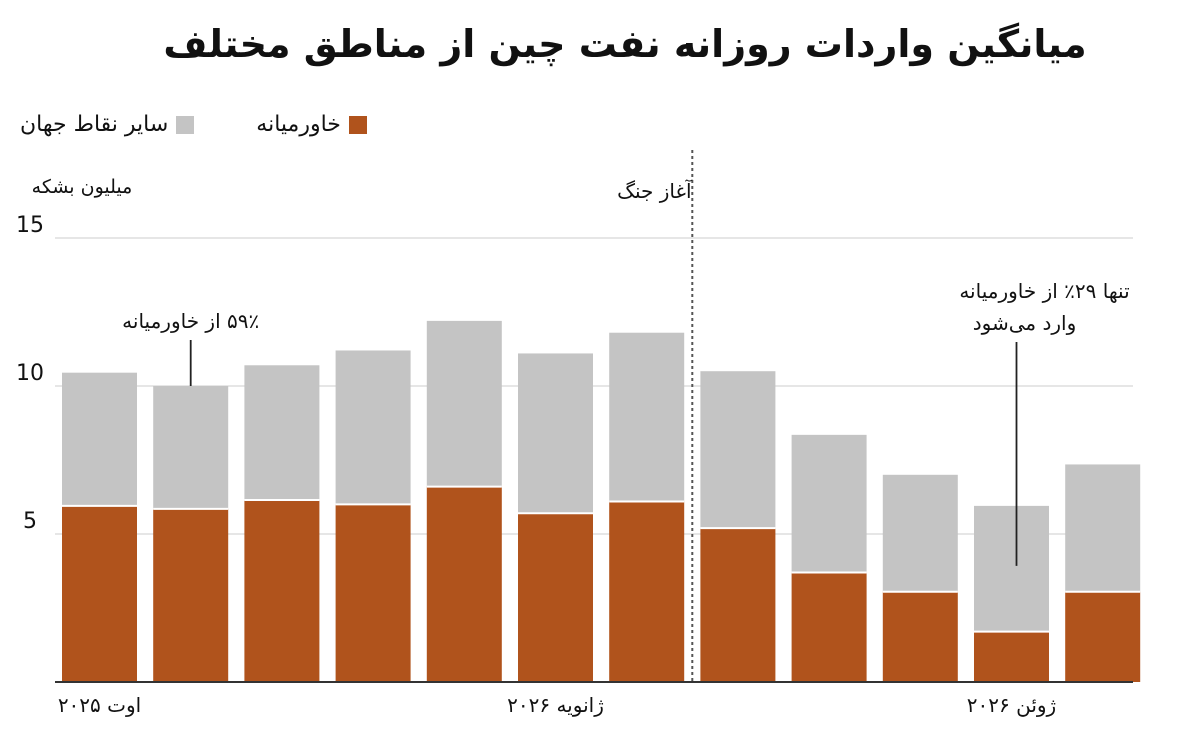 The width and height of the screenshot is (1200, 747). I want to click on legend: خاورمیانه سایر نقاط جهان, so click(193, 124).